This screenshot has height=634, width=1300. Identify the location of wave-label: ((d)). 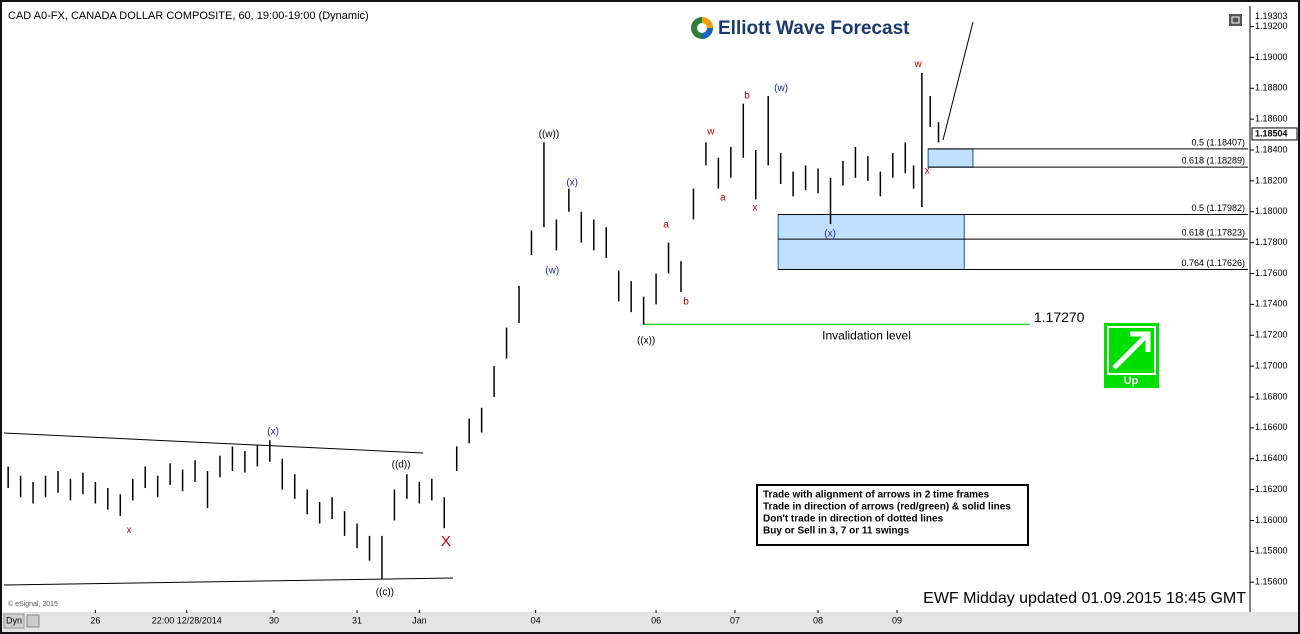
(401, 465).